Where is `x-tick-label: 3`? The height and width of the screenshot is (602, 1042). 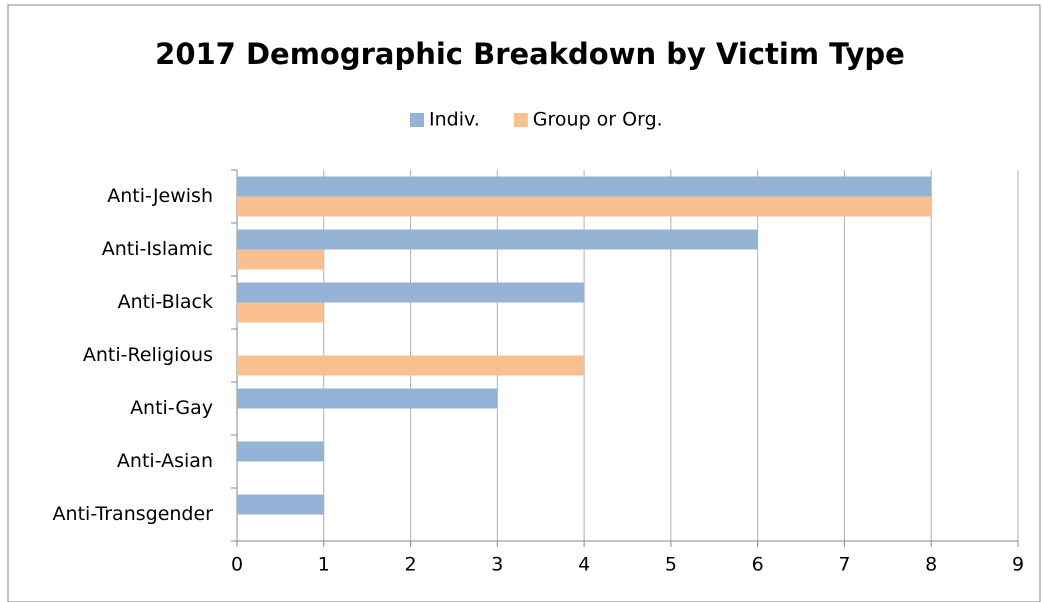 x-tick-label: 3 is located at coordinates (497, 565).